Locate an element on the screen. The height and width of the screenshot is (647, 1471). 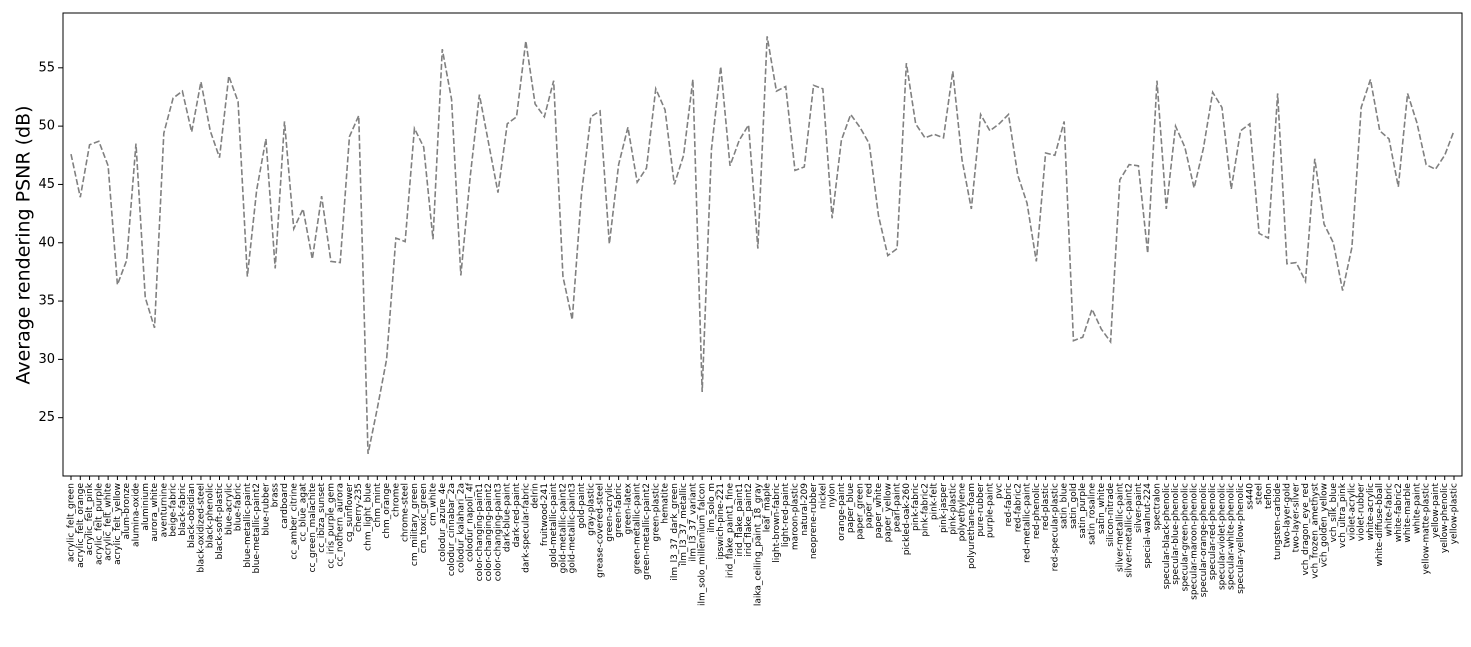
x-tick-label: cm_white is located at coordinates (433, 504).